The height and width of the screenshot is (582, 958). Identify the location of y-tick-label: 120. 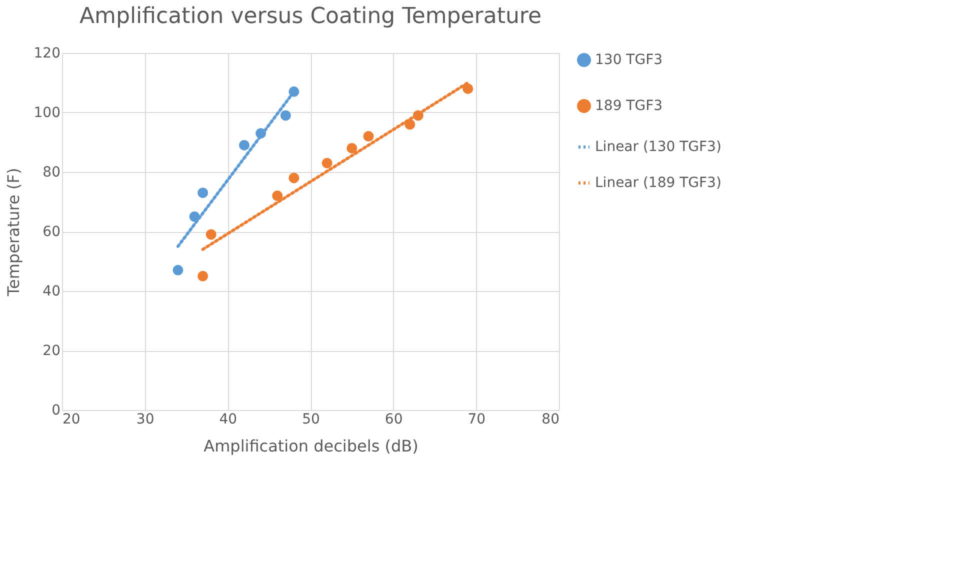
(47, 54).